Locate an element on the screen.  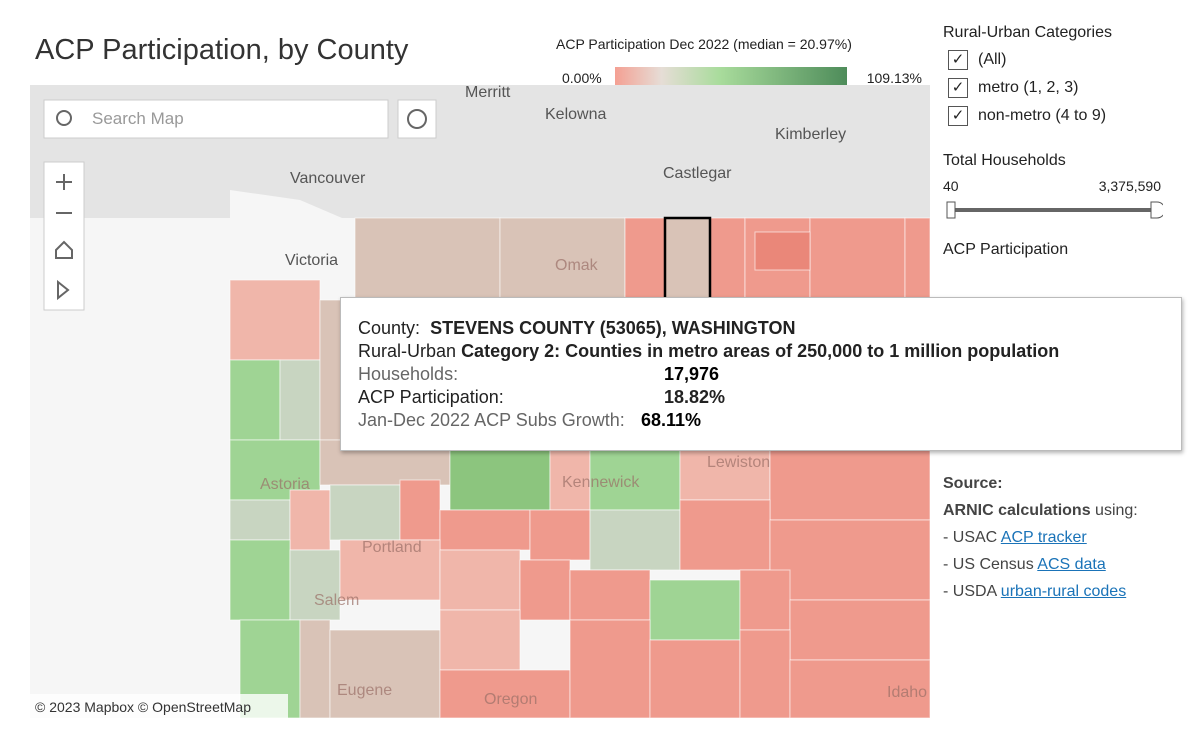
slider is located at coordinates (1054, 210).